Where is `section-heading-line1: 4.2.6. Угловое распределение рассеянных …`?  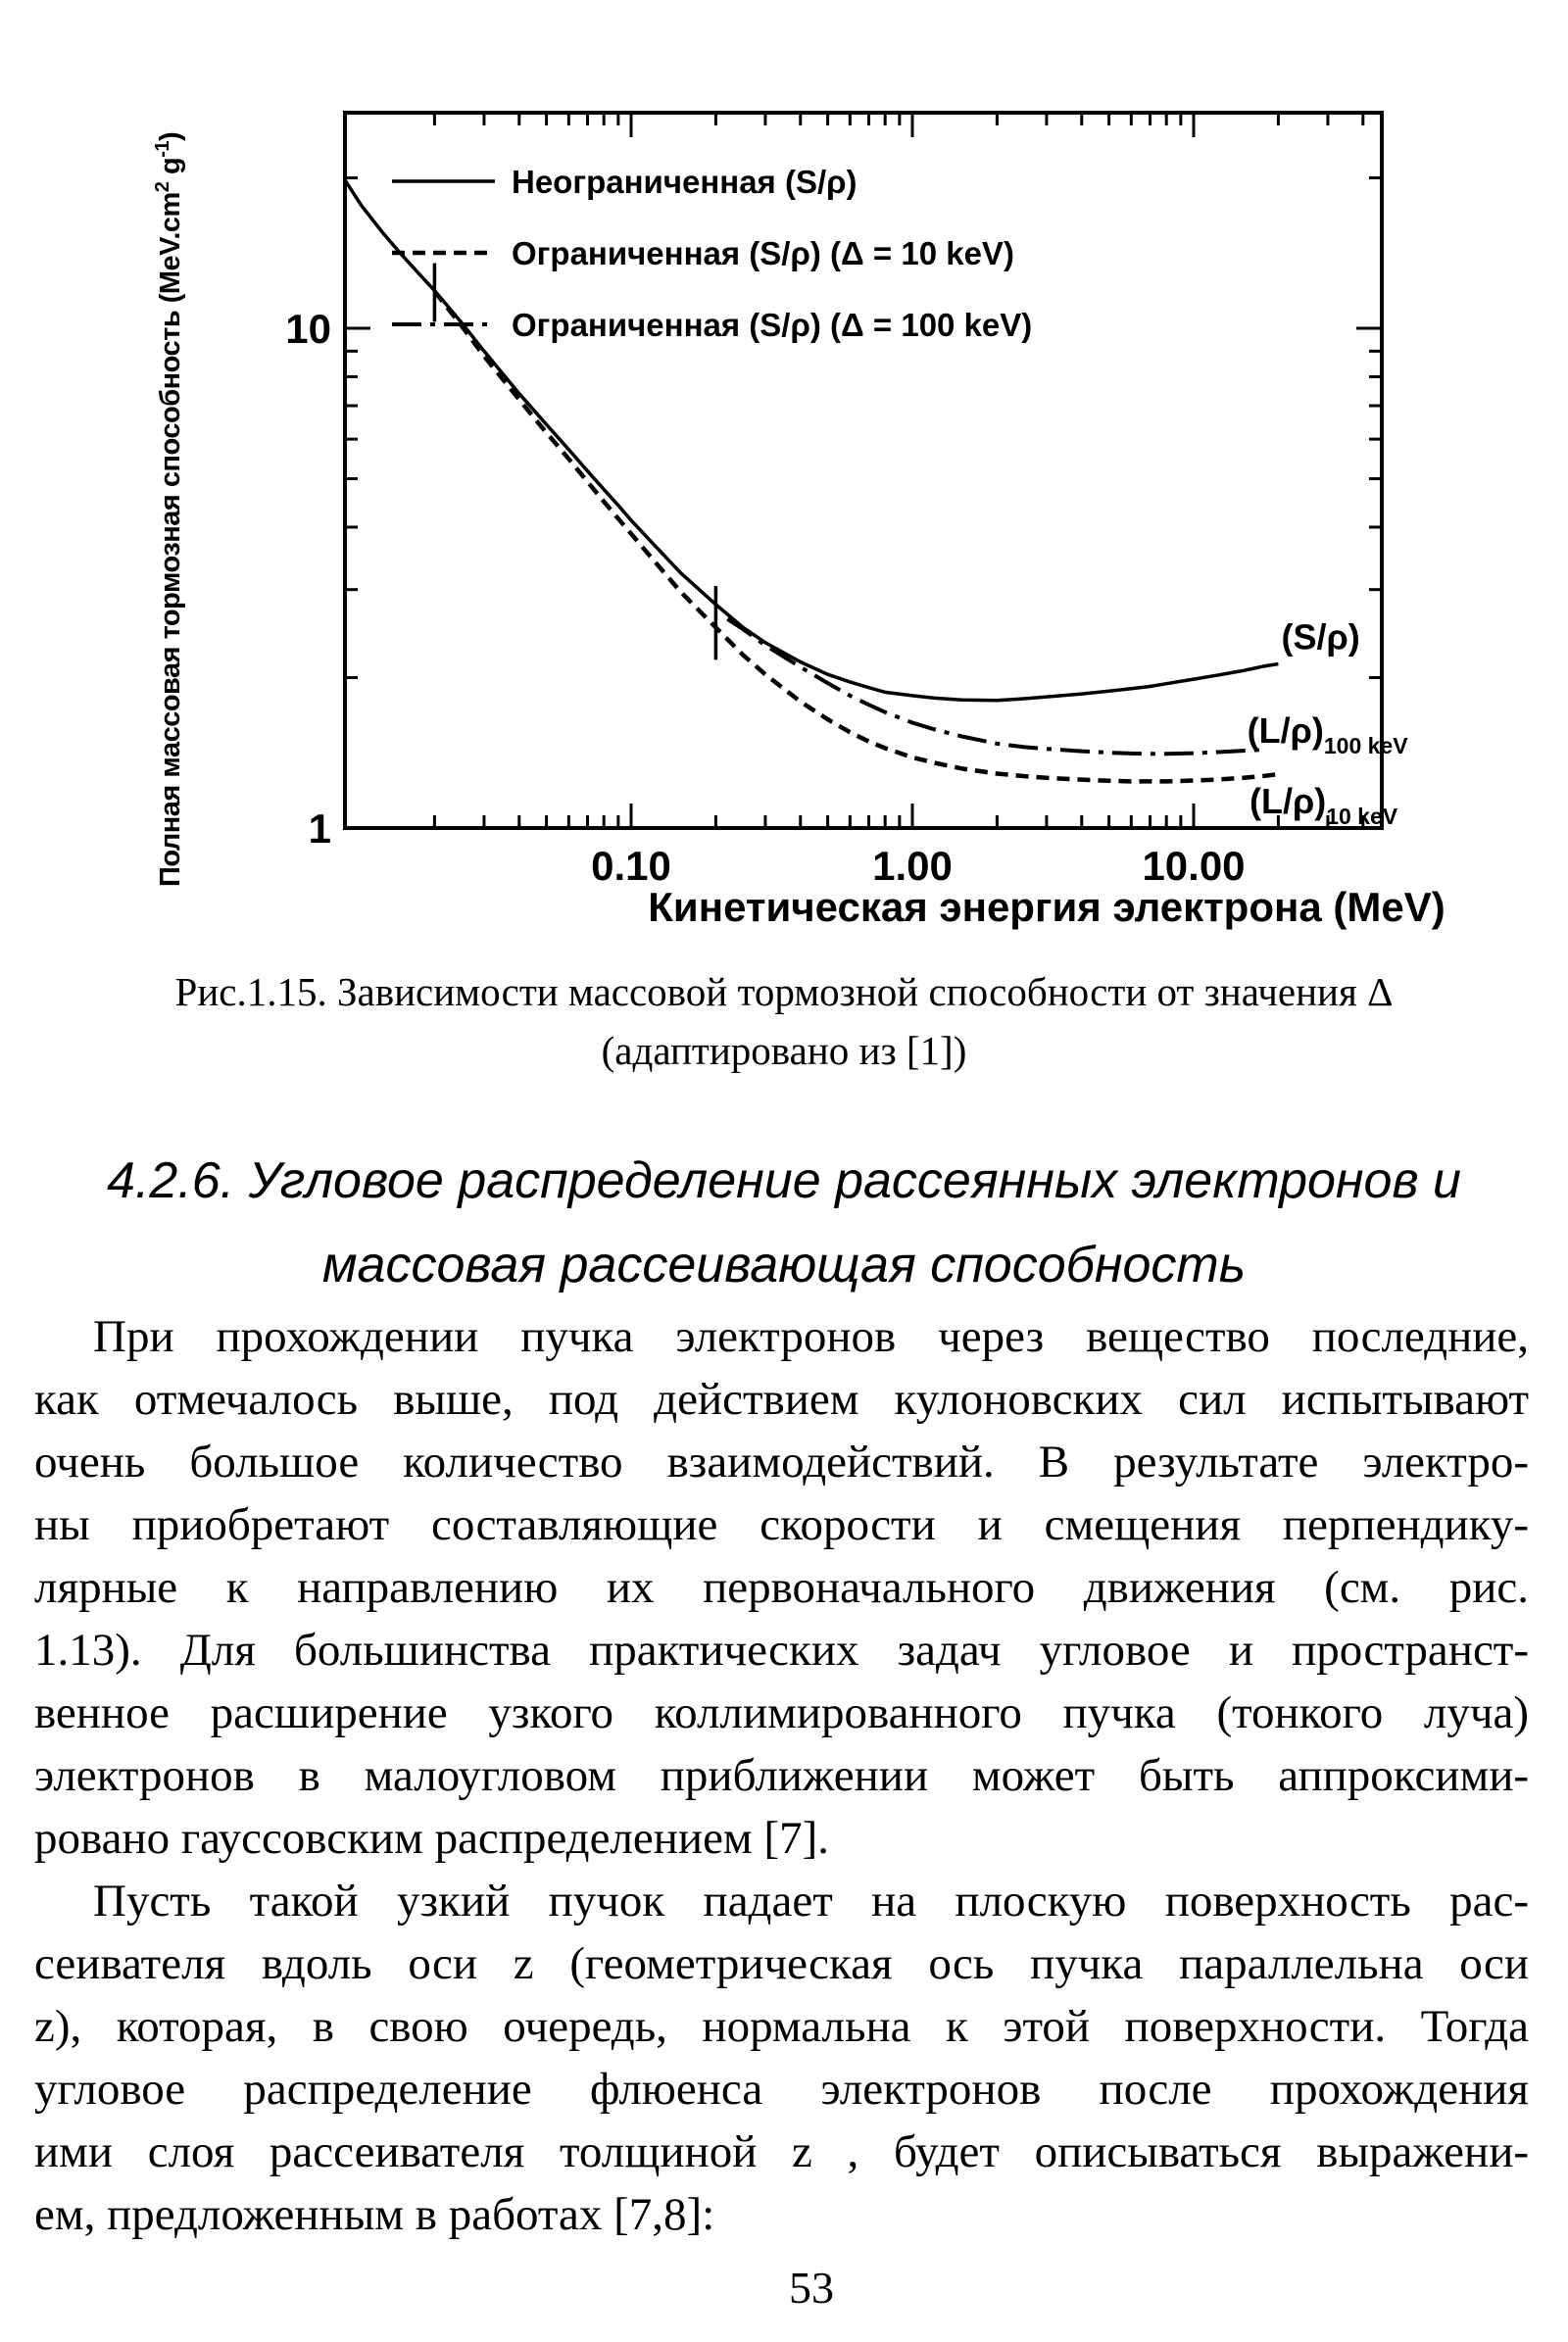 section-heading-line1: 4.2.6. Угловое распределение рассеянных … is located at coordinates (784, 1181).